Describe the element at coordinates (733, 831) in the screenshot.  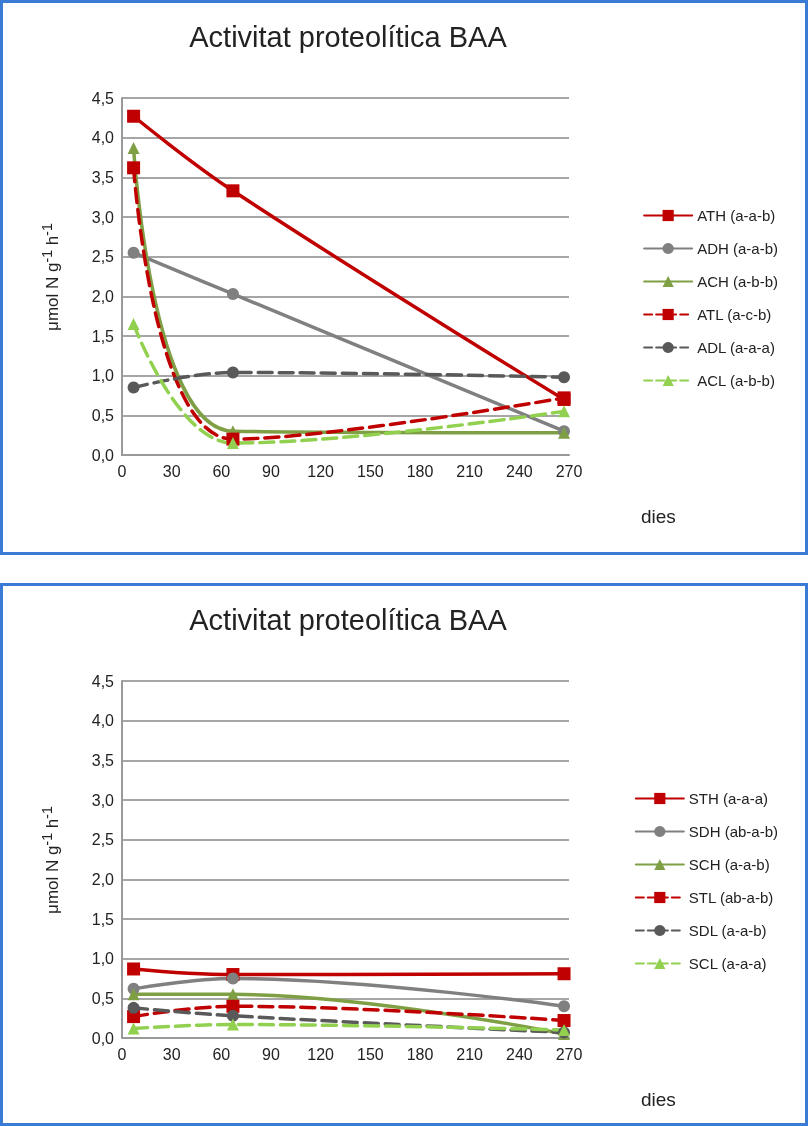
I see `legend-label: SDH (ab-a-b)` at that location.